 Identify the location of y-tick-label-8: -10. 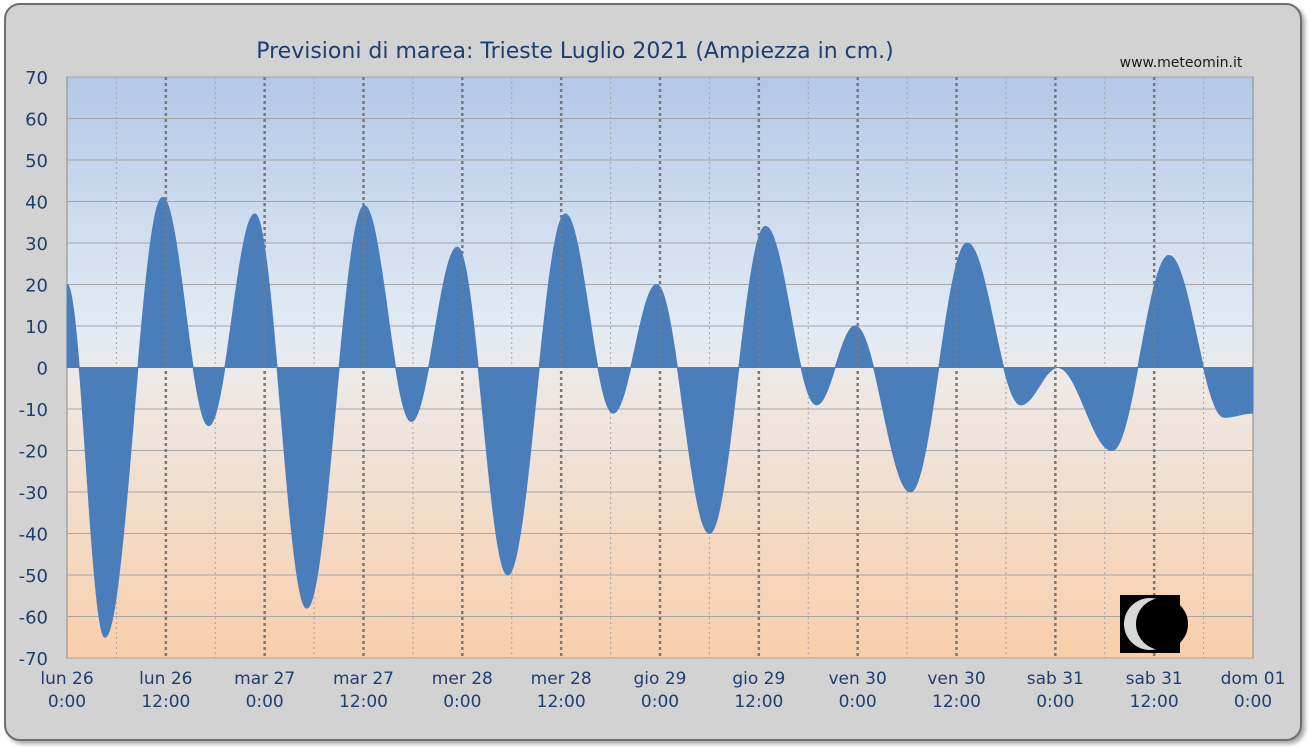
(33, 410).